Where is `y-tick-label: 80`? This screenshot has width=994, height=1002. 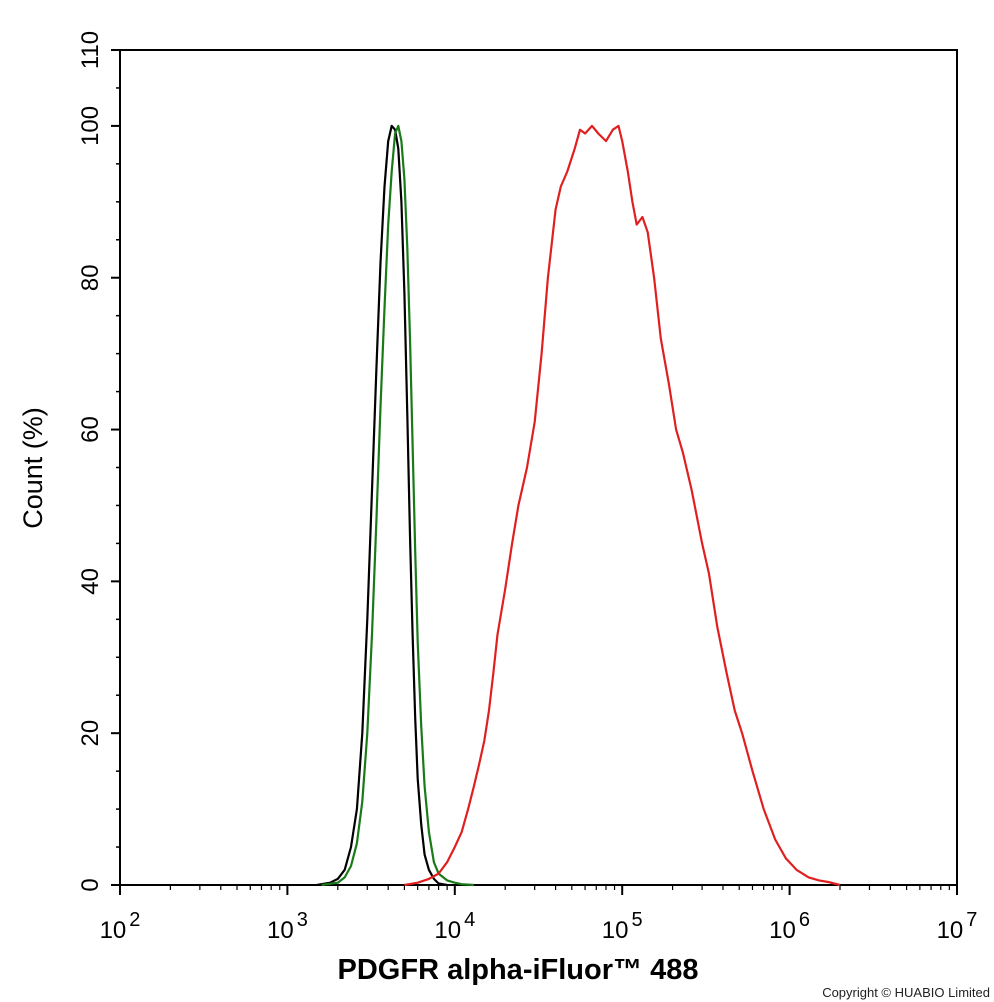
y-tick-label: 80 is located at coordinates (90, 277).